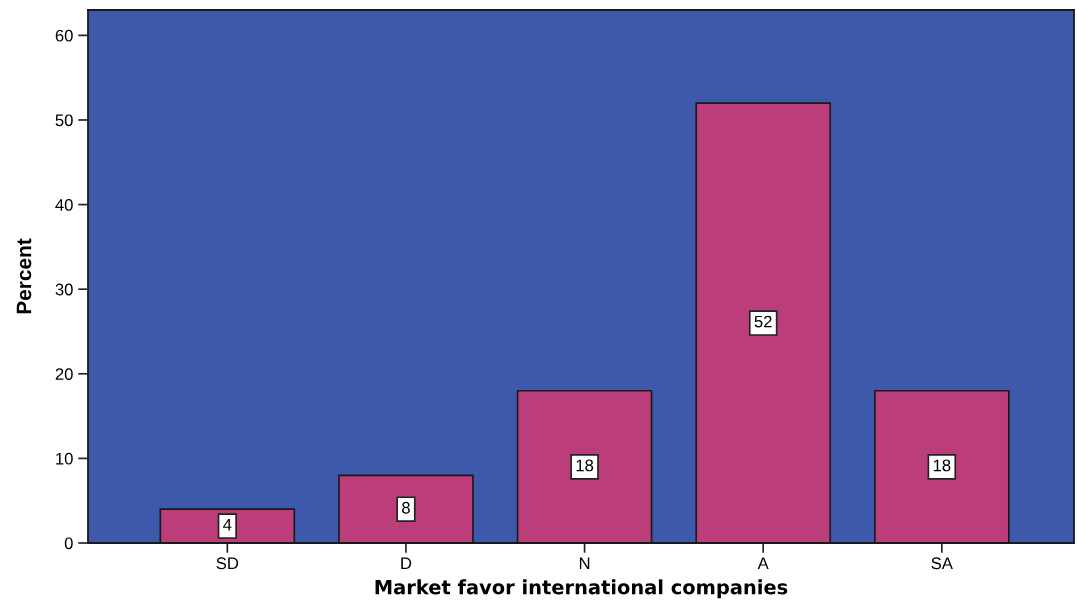 Image resolution: width=1077 pixels, height=603 pixels. What do you see at coordinates (406, 507) in the screenshot?
I see `data-label: 8` at bounding box center [406, 507].